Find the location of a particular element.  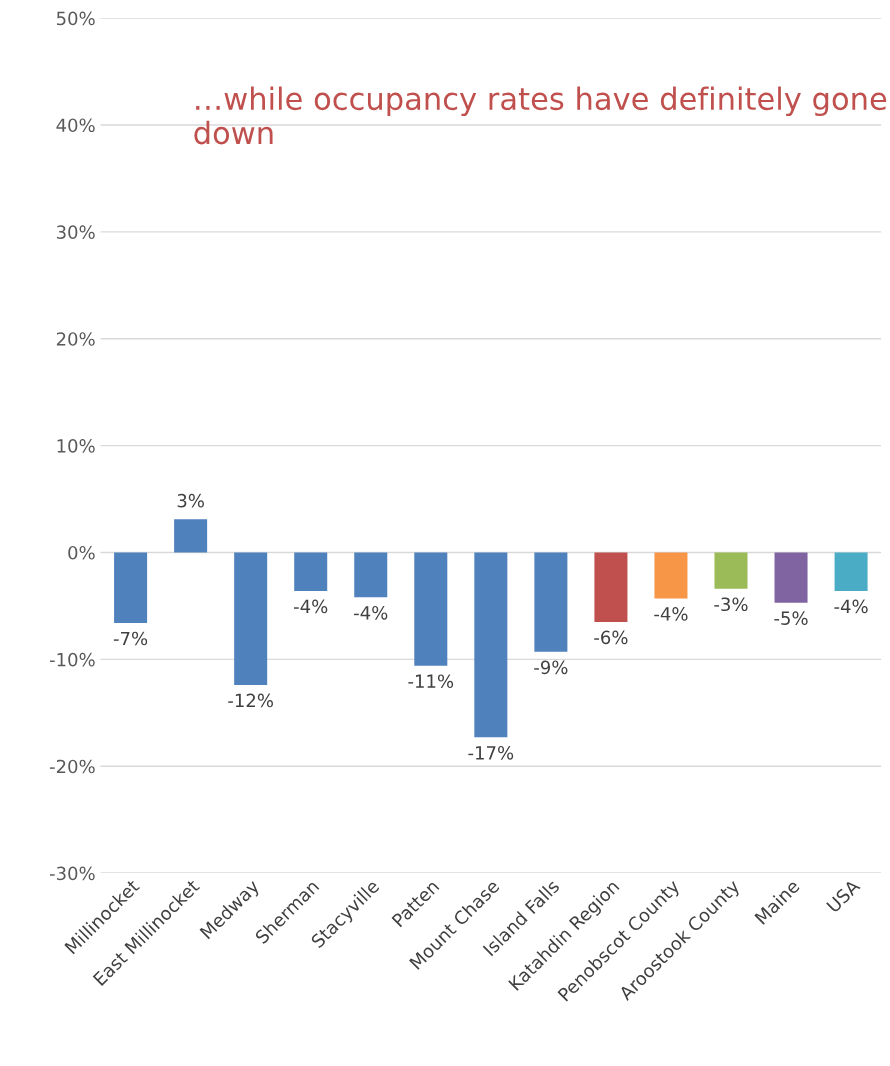

y-tick-label: -20% is located at coordinates (72, 766).